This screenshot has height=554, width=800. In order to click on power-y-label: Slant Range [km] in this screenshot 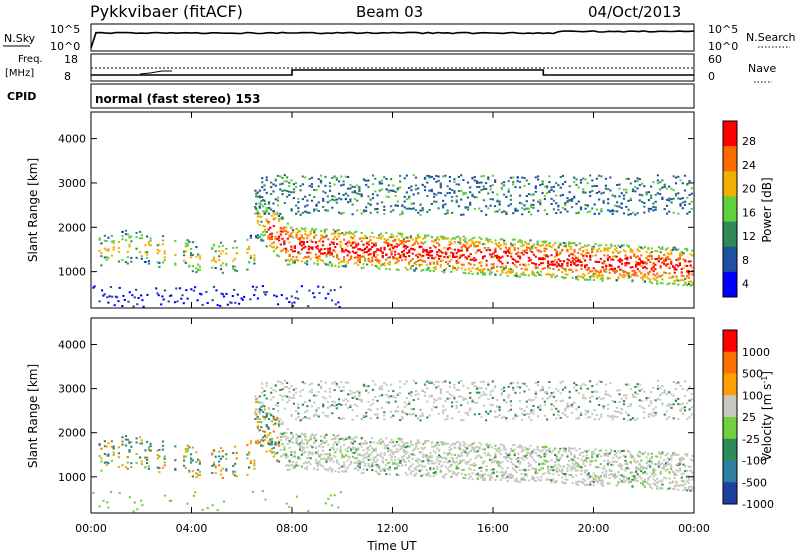, I will do `click(33, 210)`.